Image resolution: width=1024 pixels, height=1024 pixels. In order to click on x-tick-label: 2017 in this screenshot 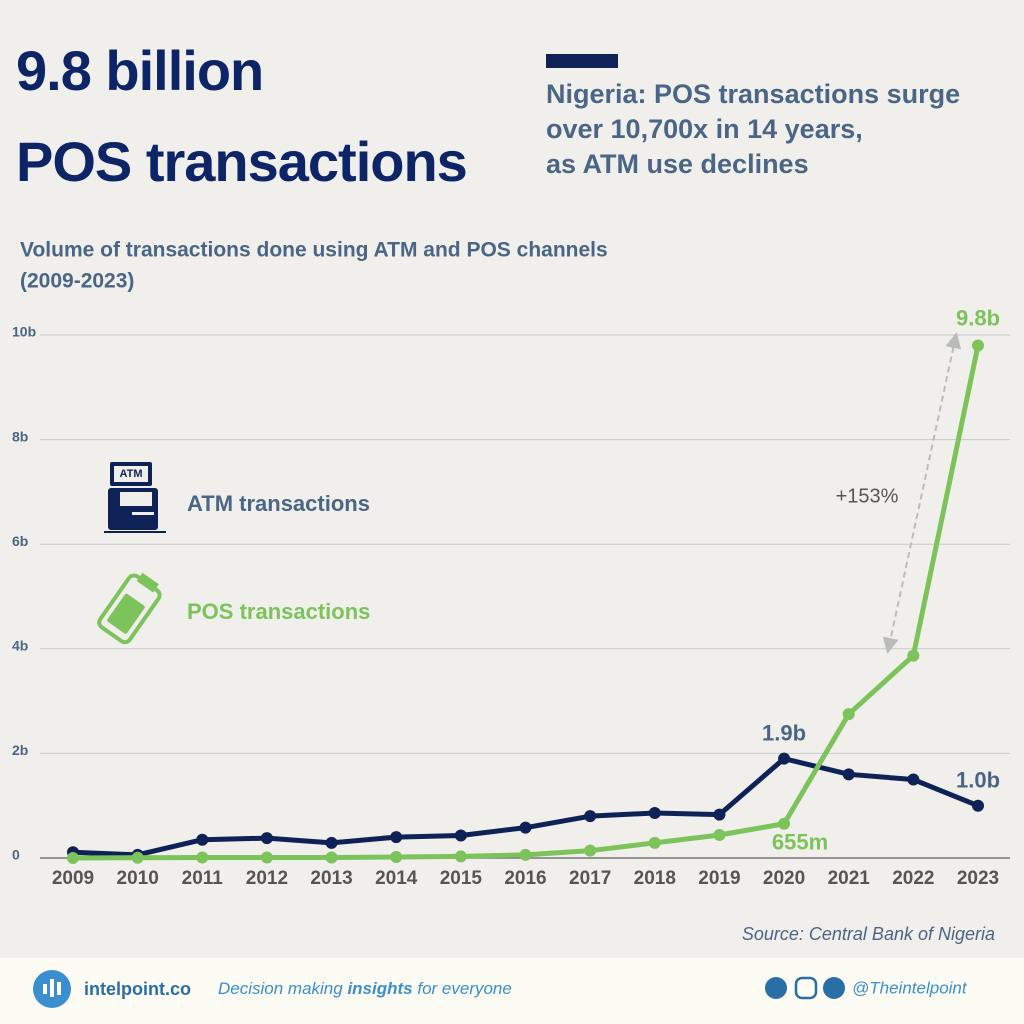, I will do `click(590, 878)`.